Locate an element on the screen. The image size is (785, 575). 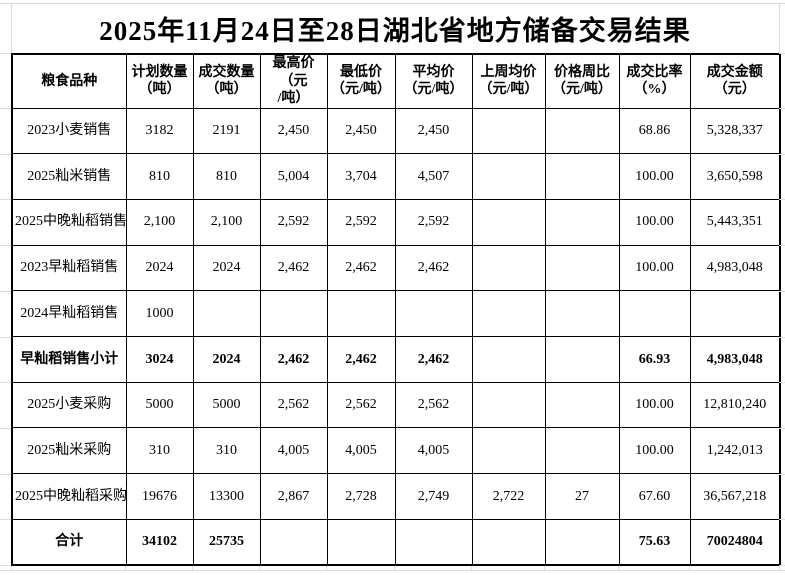
table-cell: 310 is located at coordinates (226, 450).